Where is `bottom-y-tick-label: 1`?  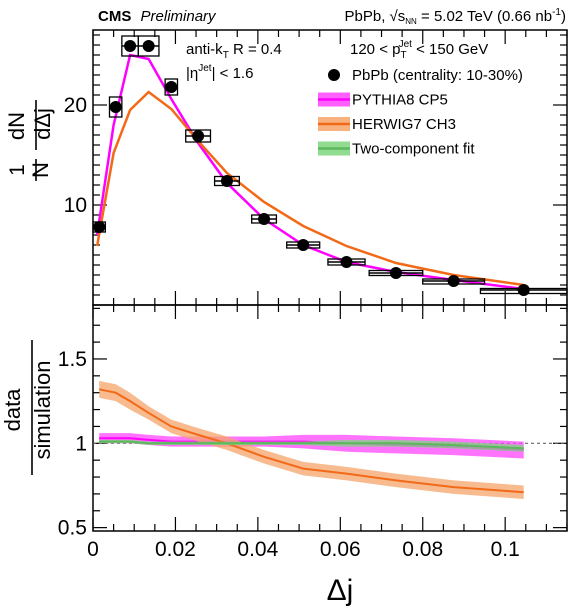 bottom-y-tick-label: 1 is located at coordinates (81, 443).